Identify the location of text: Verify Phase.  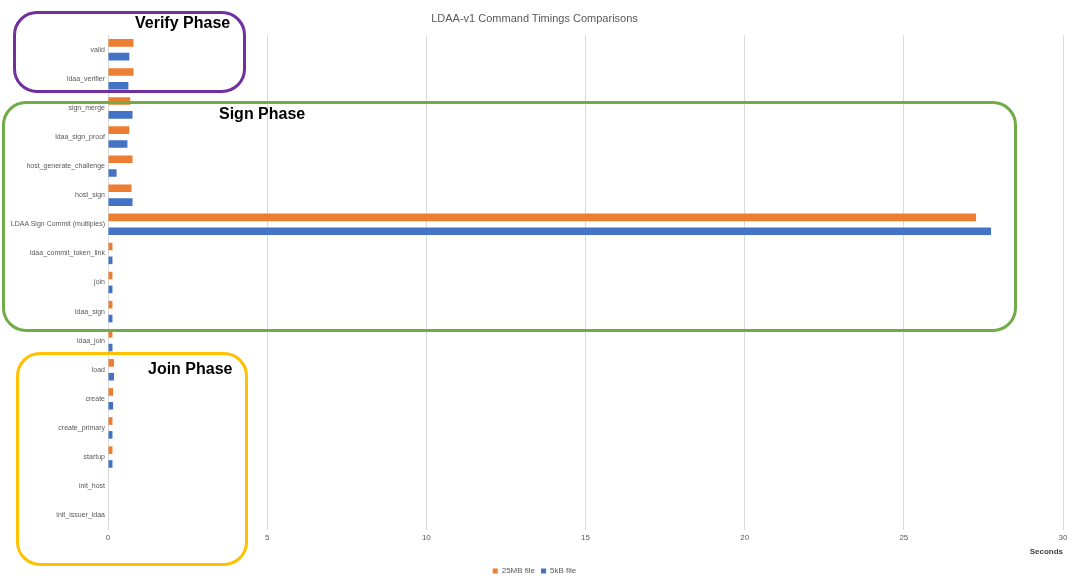
(183, 23).